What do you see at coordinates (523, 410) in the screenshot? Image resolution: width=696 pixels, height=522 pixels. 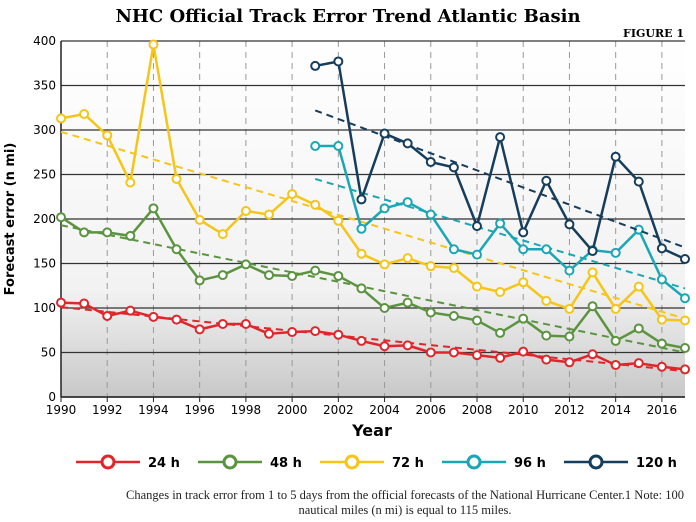 I see `x-tick-label: 2010` at bounding box center [523, 410].